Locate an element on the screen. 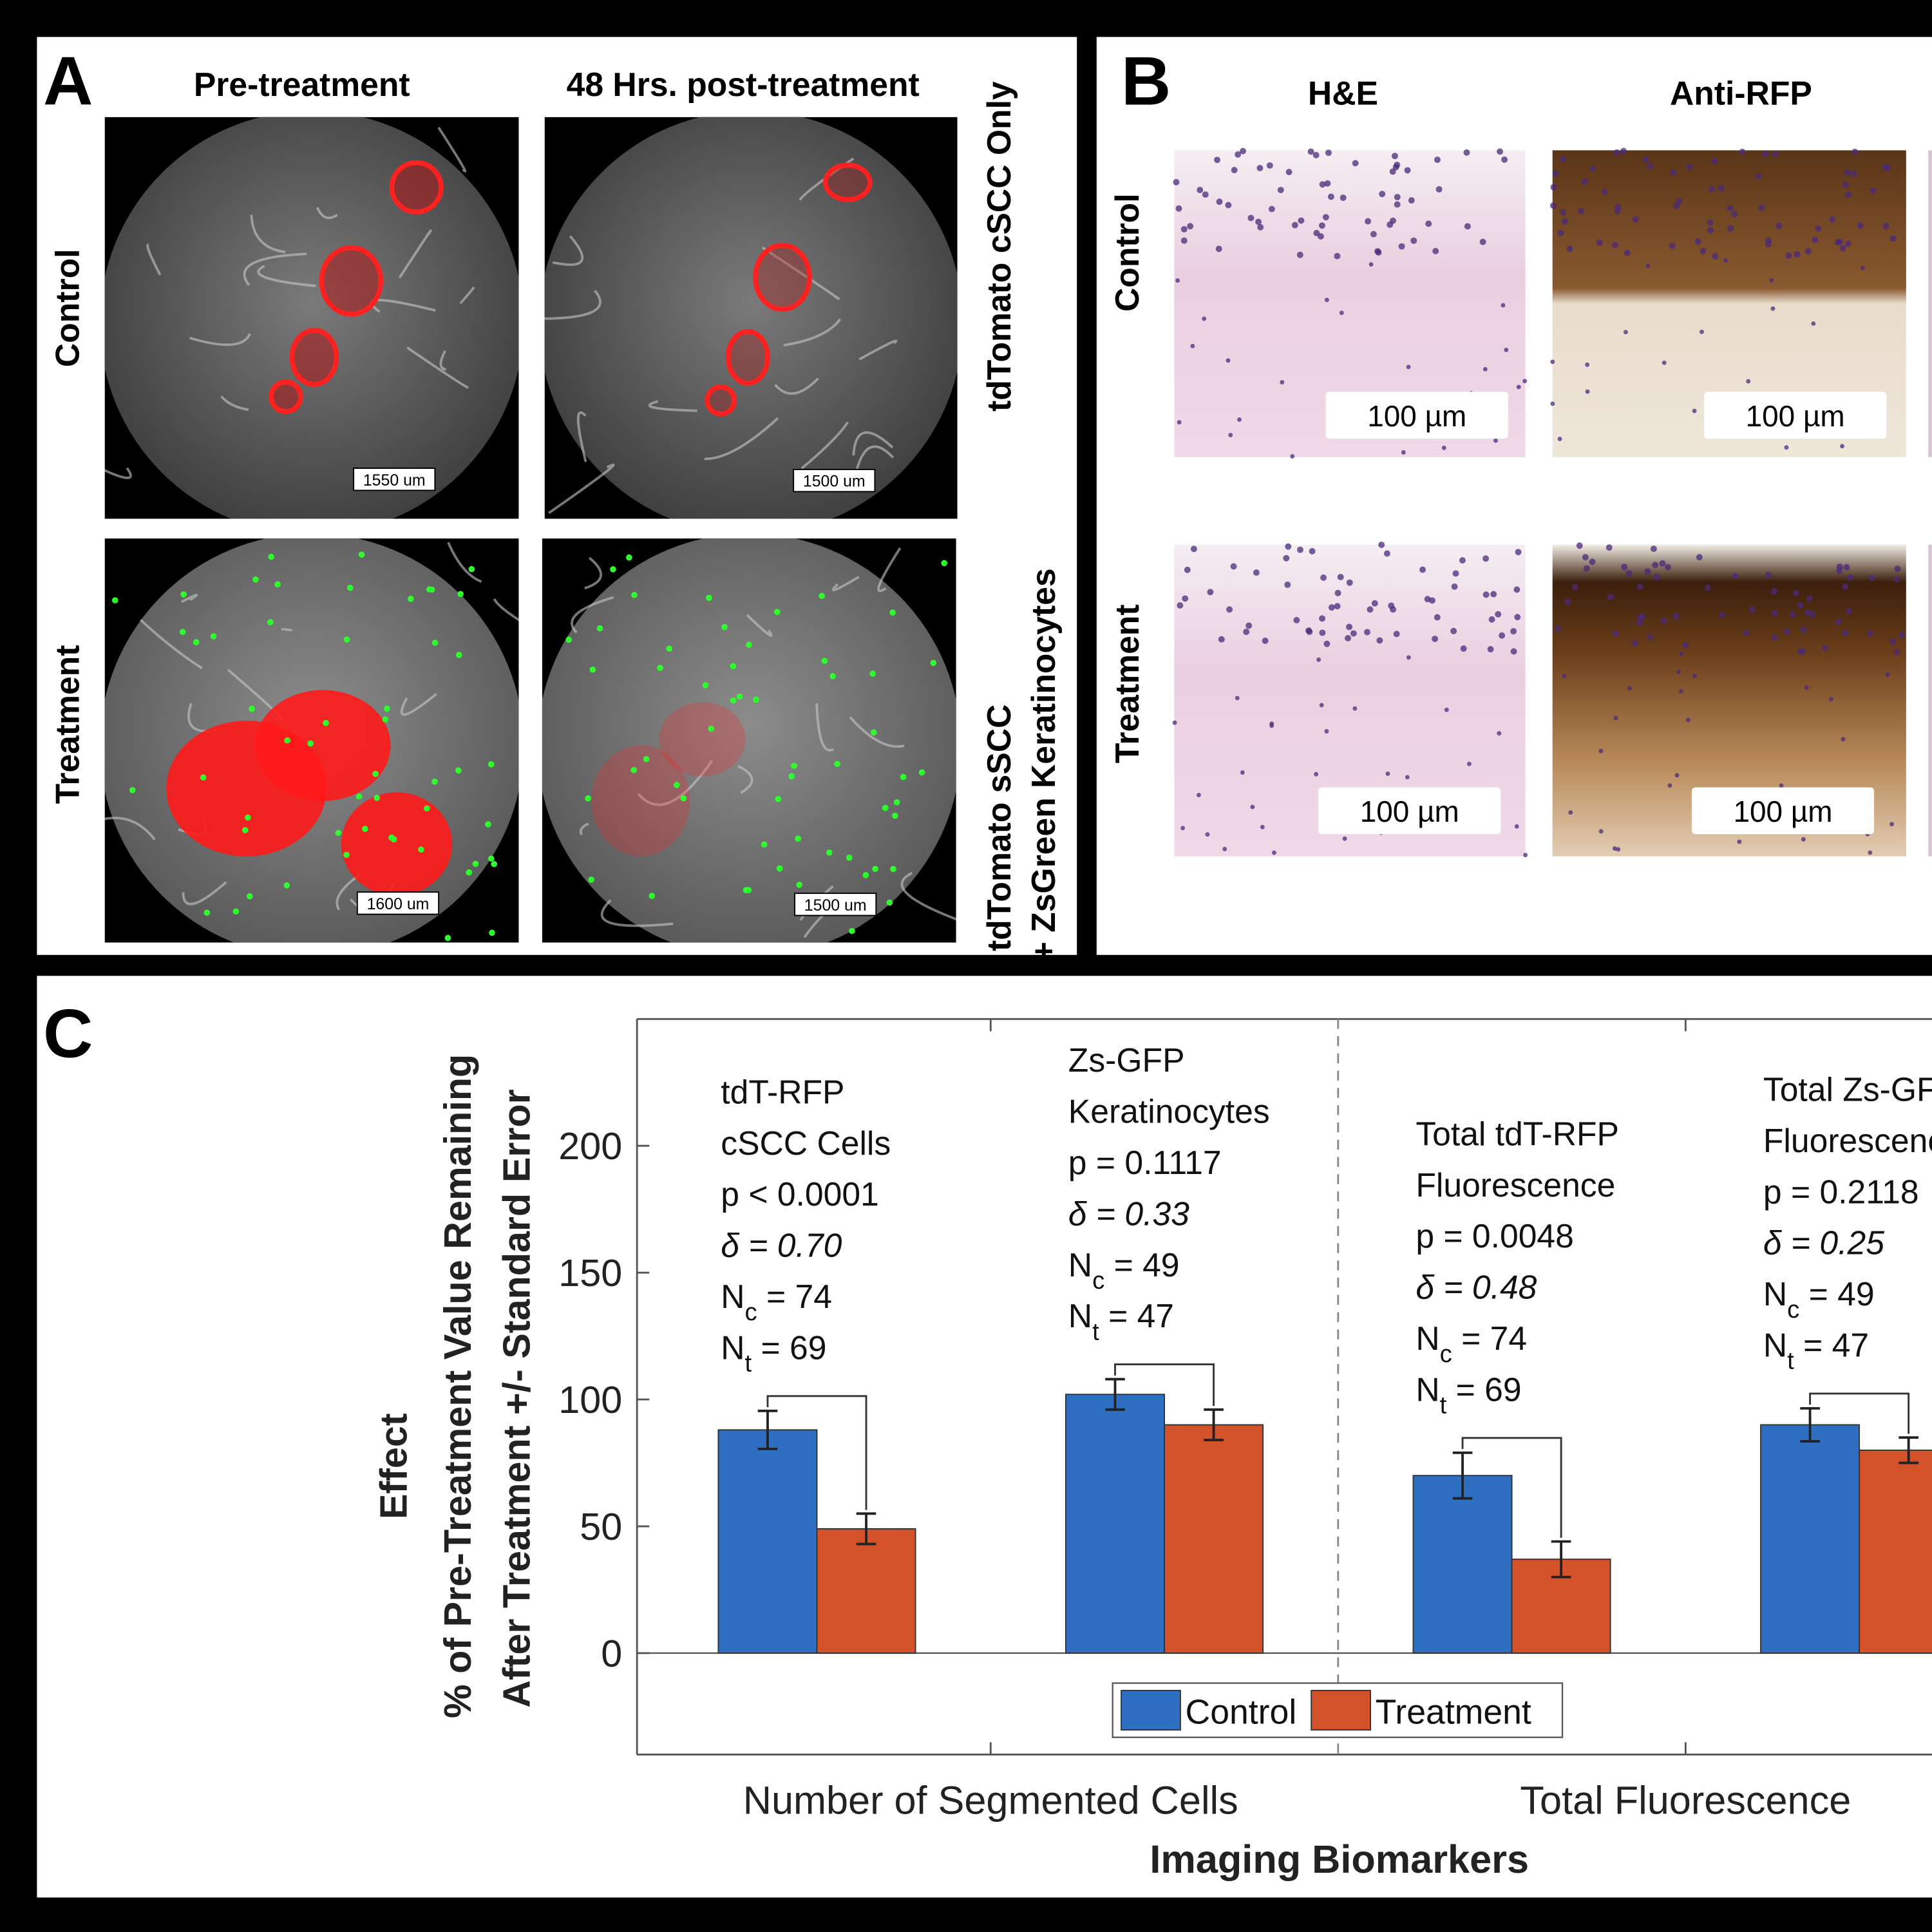 This screenshot has height=1932, width=1932. panel-letter: C is located at coordinates (68, 1033).